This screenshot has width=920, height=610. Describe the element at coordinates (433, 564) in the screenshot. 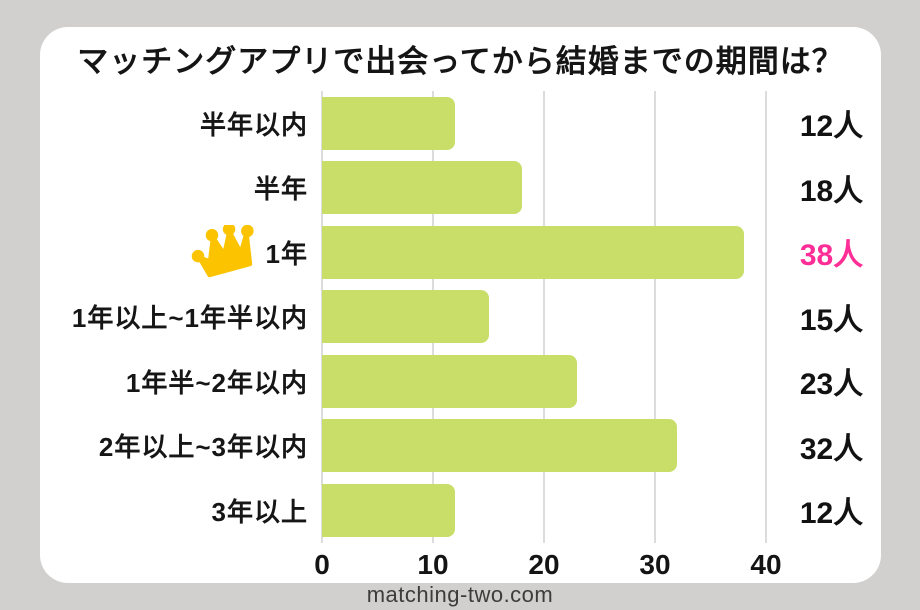

I see `x-tick-label: 10` at that location.